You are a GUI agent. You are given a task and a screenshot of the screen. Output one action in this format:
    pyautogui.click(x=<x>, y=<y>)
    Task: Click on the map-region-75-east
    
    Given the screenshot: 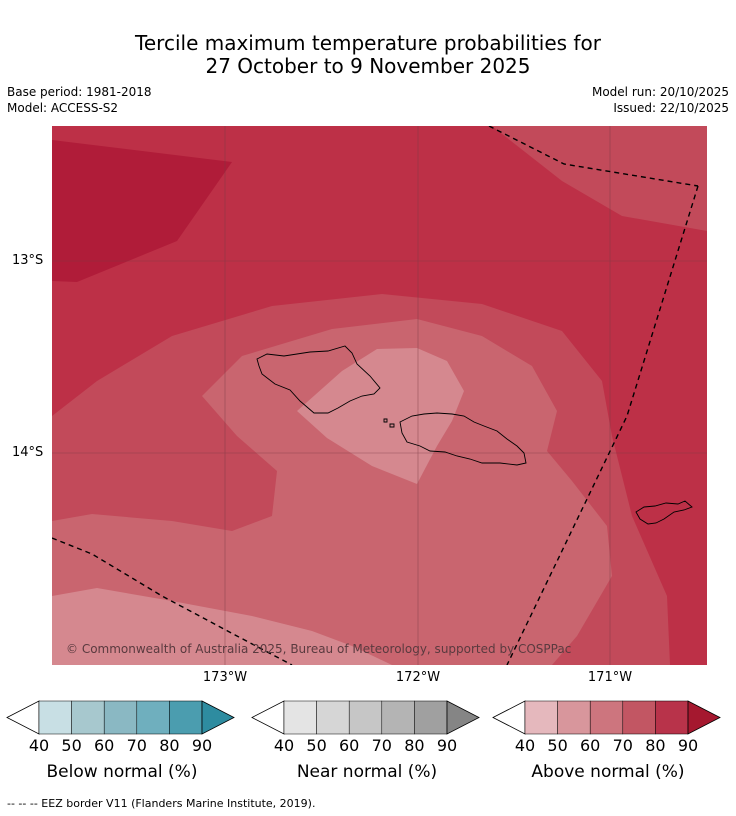 What is the action you would take?
    pyautogui.click(x=599, y=178)
    